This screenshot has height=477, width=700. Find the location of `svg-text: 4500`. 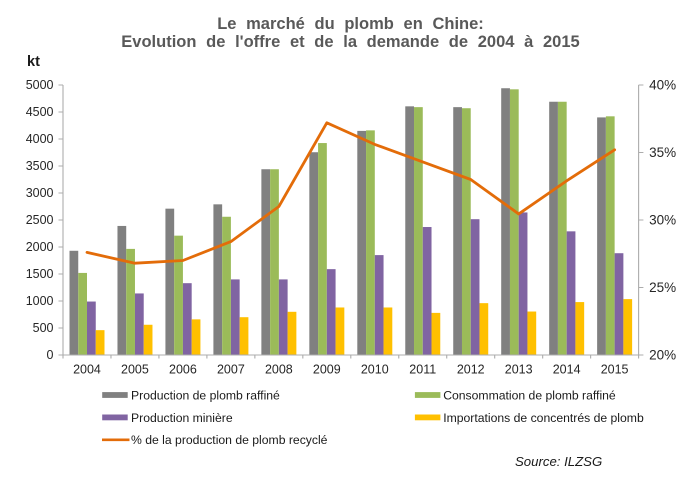

svg-text: 4500 is located at coordinates (40, 112).